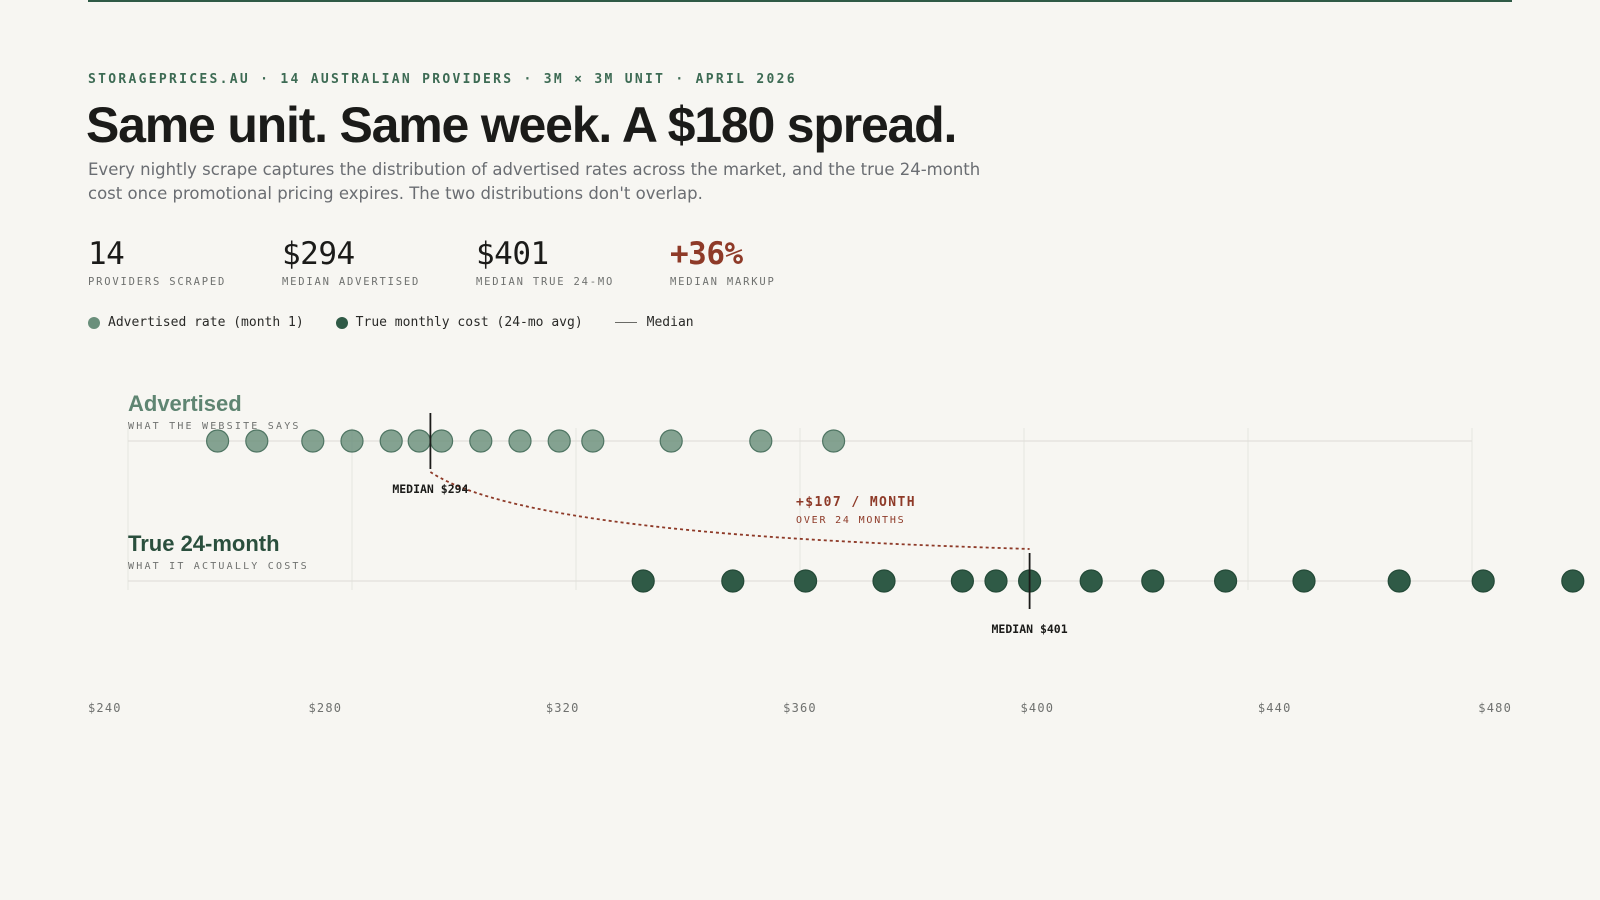 The image size is (1600, 900). Describe the element at coordinates (325, 708) in the screenshot. I see `x-tick-label: $280` at that location.